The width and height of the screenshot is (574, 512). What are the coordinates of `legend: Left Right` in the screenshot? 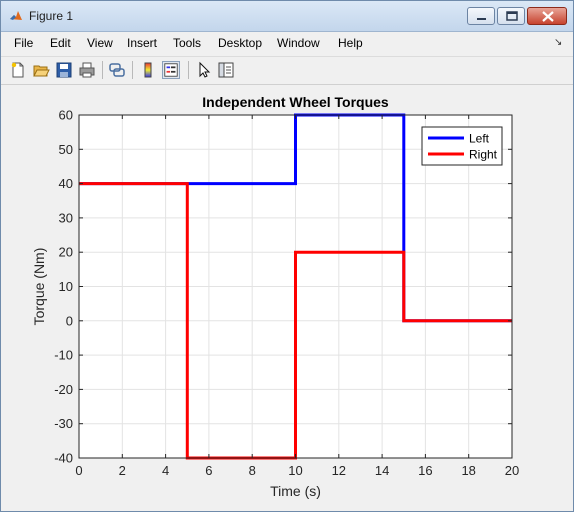 It's located at (462, 146).